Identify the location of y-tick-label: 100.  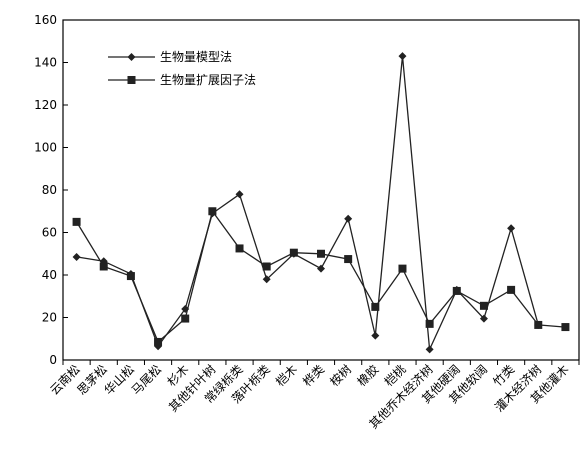
(45, 148).